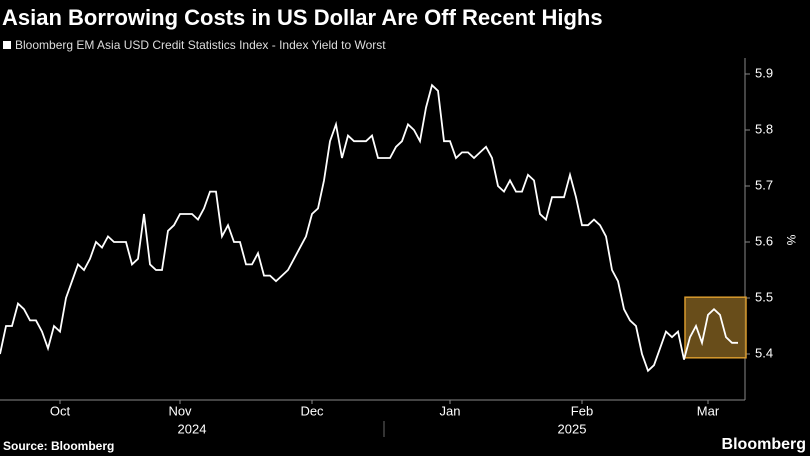  What do you see at coordinates (58, 446) in the screenshot?
I see `source: Source: Bloomberg` at bounding box center [58, 446].